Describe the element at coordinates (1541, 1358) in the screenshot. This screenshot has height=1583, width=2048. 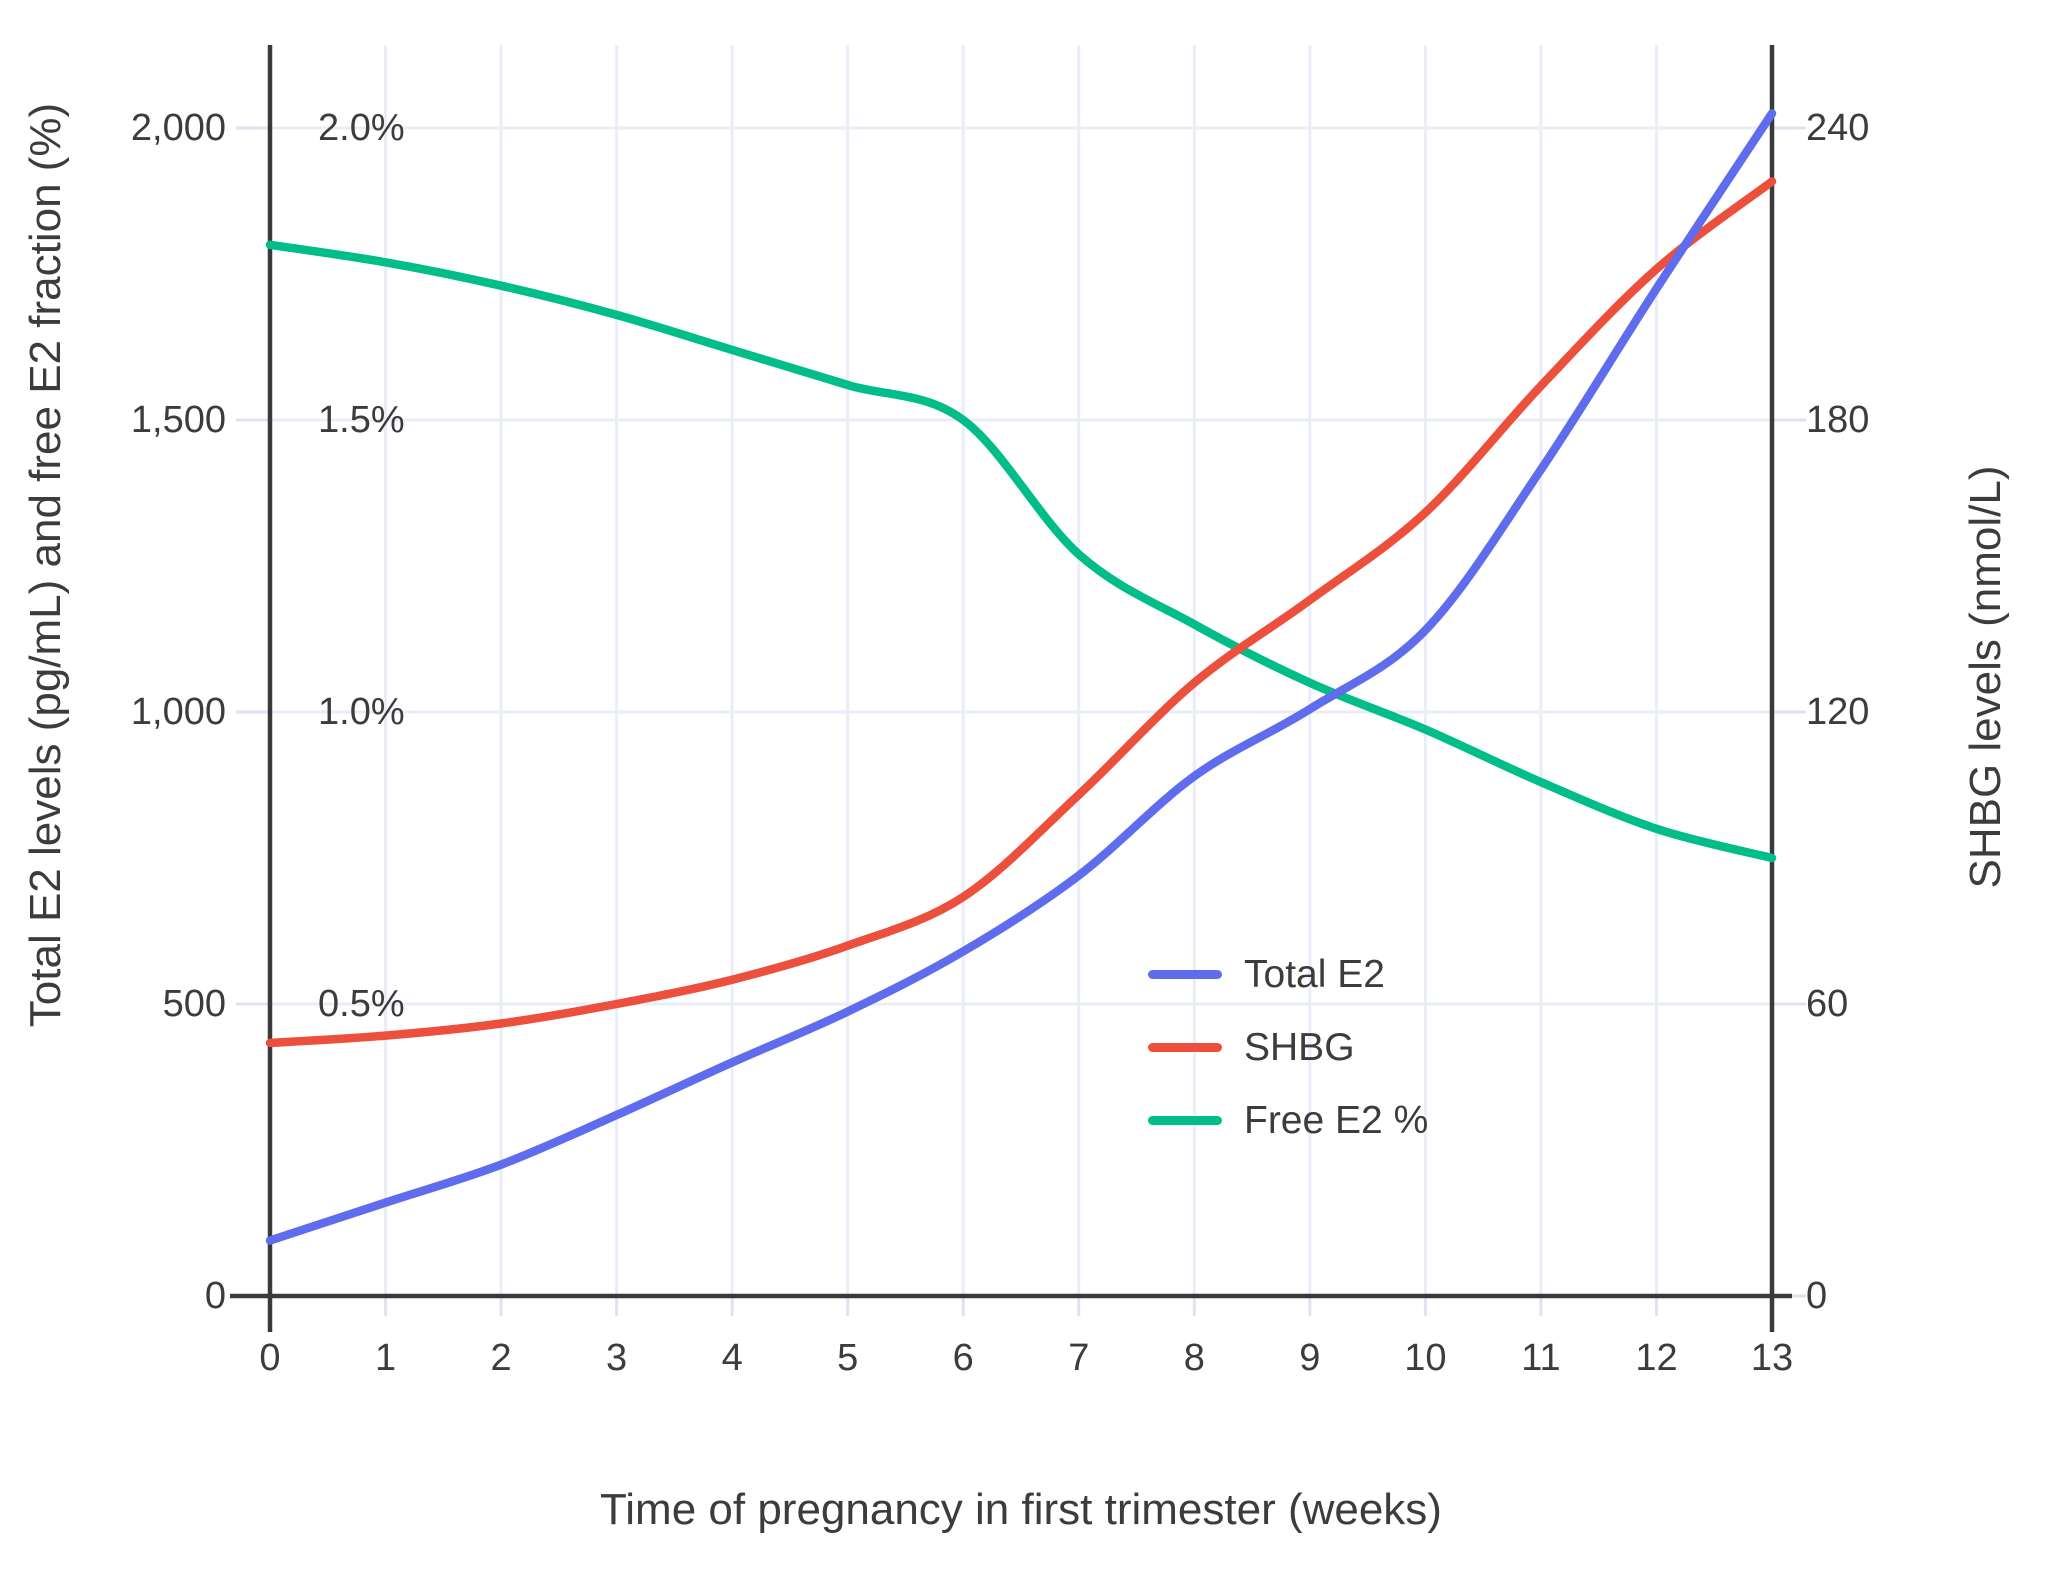
I see `x-tick-11: 11` at that location.